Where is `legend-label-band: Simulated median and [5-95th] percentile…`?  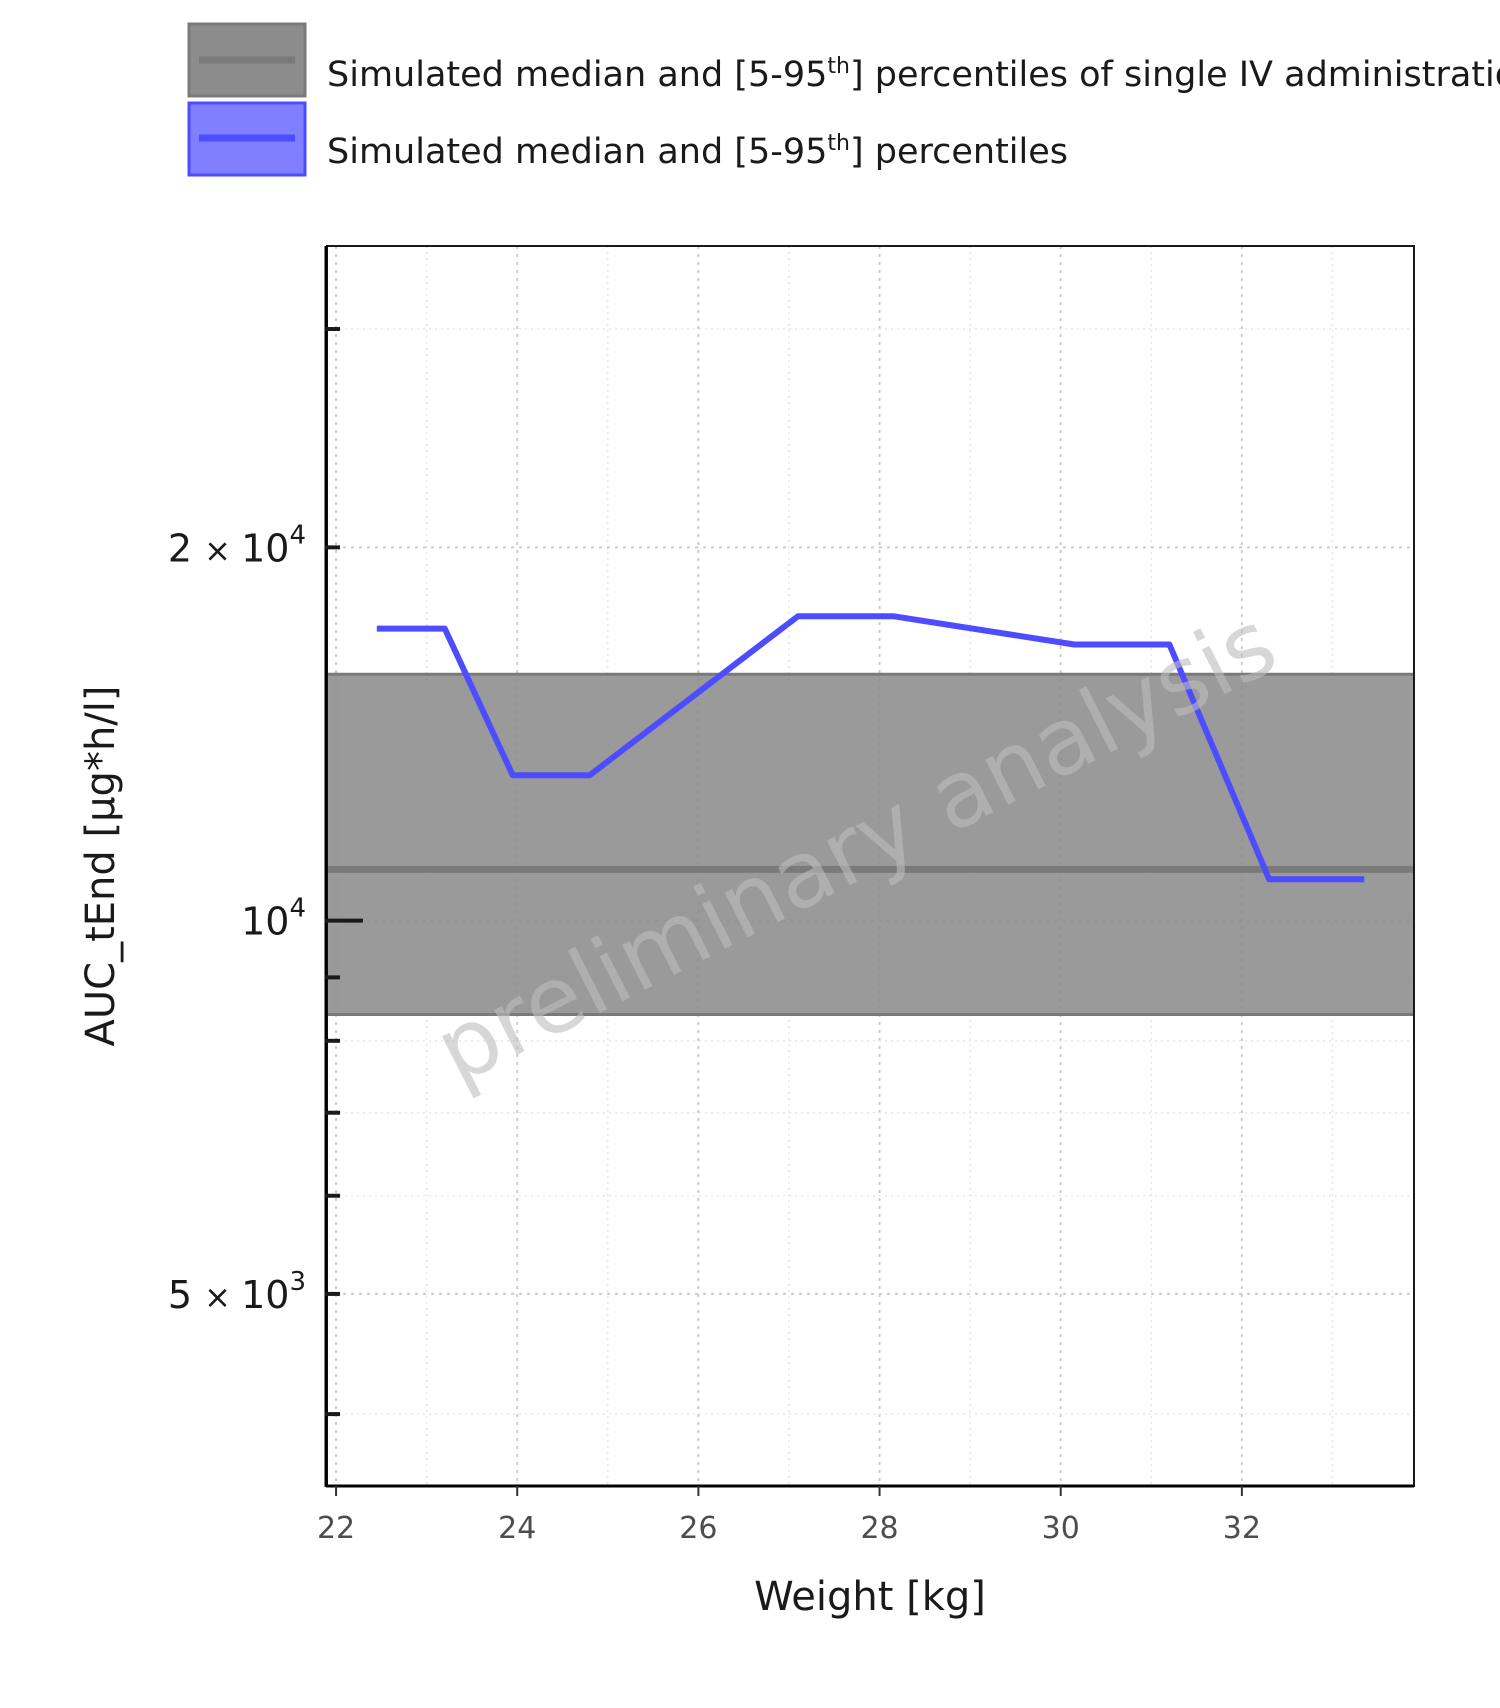 legend-label-band: Simulated median and [5-95th] percentile… is located at coordinates (913, 74).